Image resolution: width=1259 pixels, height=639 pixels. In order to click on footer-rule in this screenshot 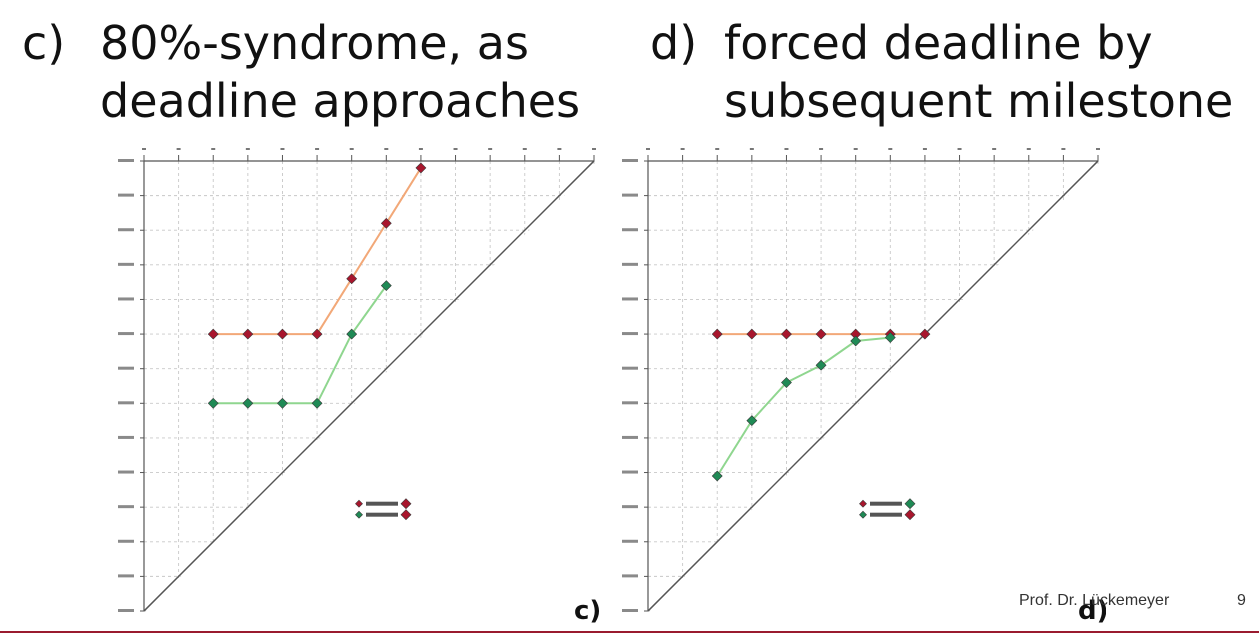, I will do `click(629, 632)`.